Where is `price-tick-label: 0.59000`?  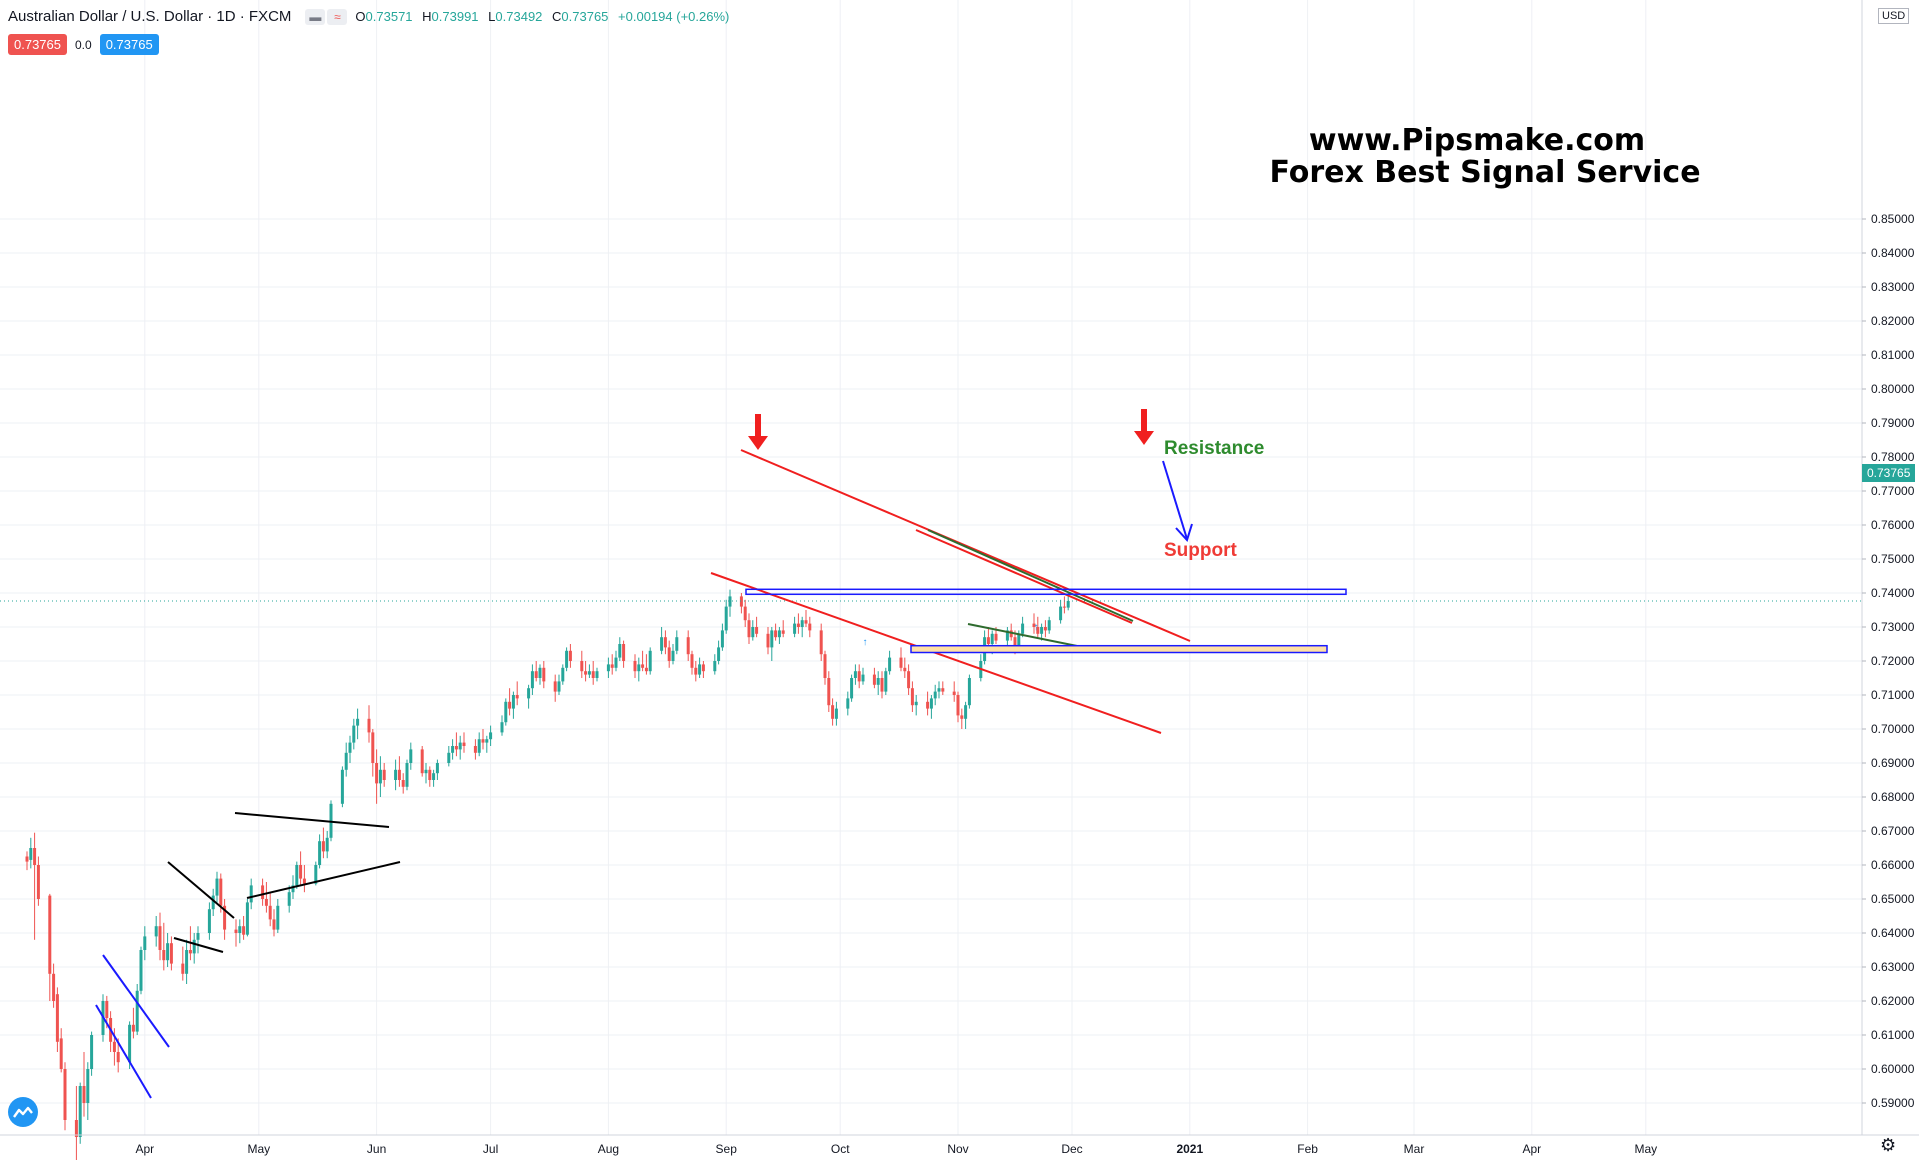 price-tick-label: 0.59000 is located at coordinates (1893, 1103).